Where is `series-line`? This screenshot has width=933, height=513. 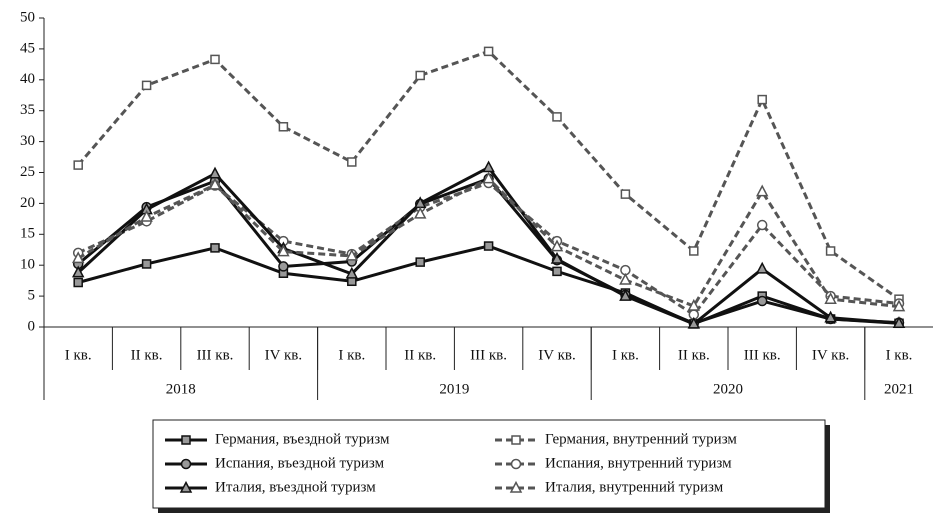
series-line is located at coordinates (488, 285).